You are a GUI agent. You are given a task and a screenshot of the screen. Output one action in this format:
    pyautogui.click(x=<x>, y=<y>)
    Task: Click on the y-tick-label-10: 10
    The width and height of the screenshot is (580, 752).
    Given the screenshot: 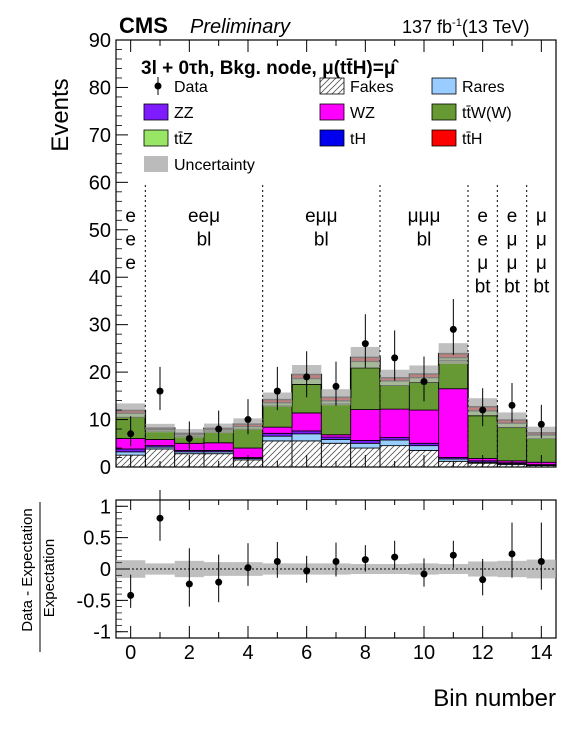 What is the action you would take?
    pyautogui.click(x=100, y=421)
    